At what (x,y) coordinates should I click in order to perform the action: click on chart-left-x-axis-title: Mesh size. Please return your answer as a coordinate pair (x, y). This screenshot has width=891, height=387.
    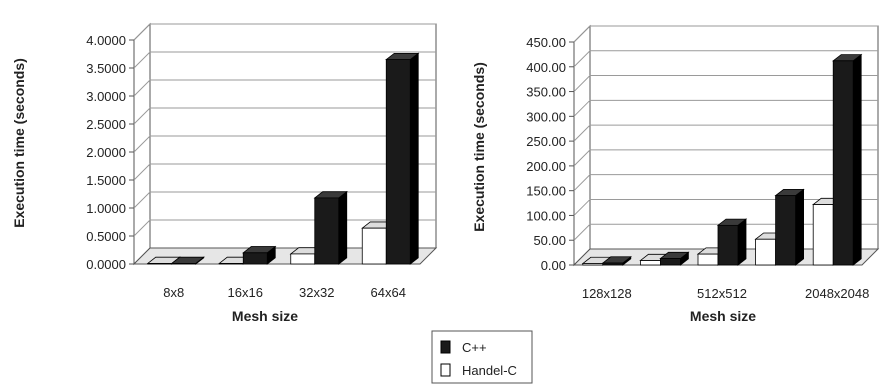
    Looking at the image, I should click on (265, 316).